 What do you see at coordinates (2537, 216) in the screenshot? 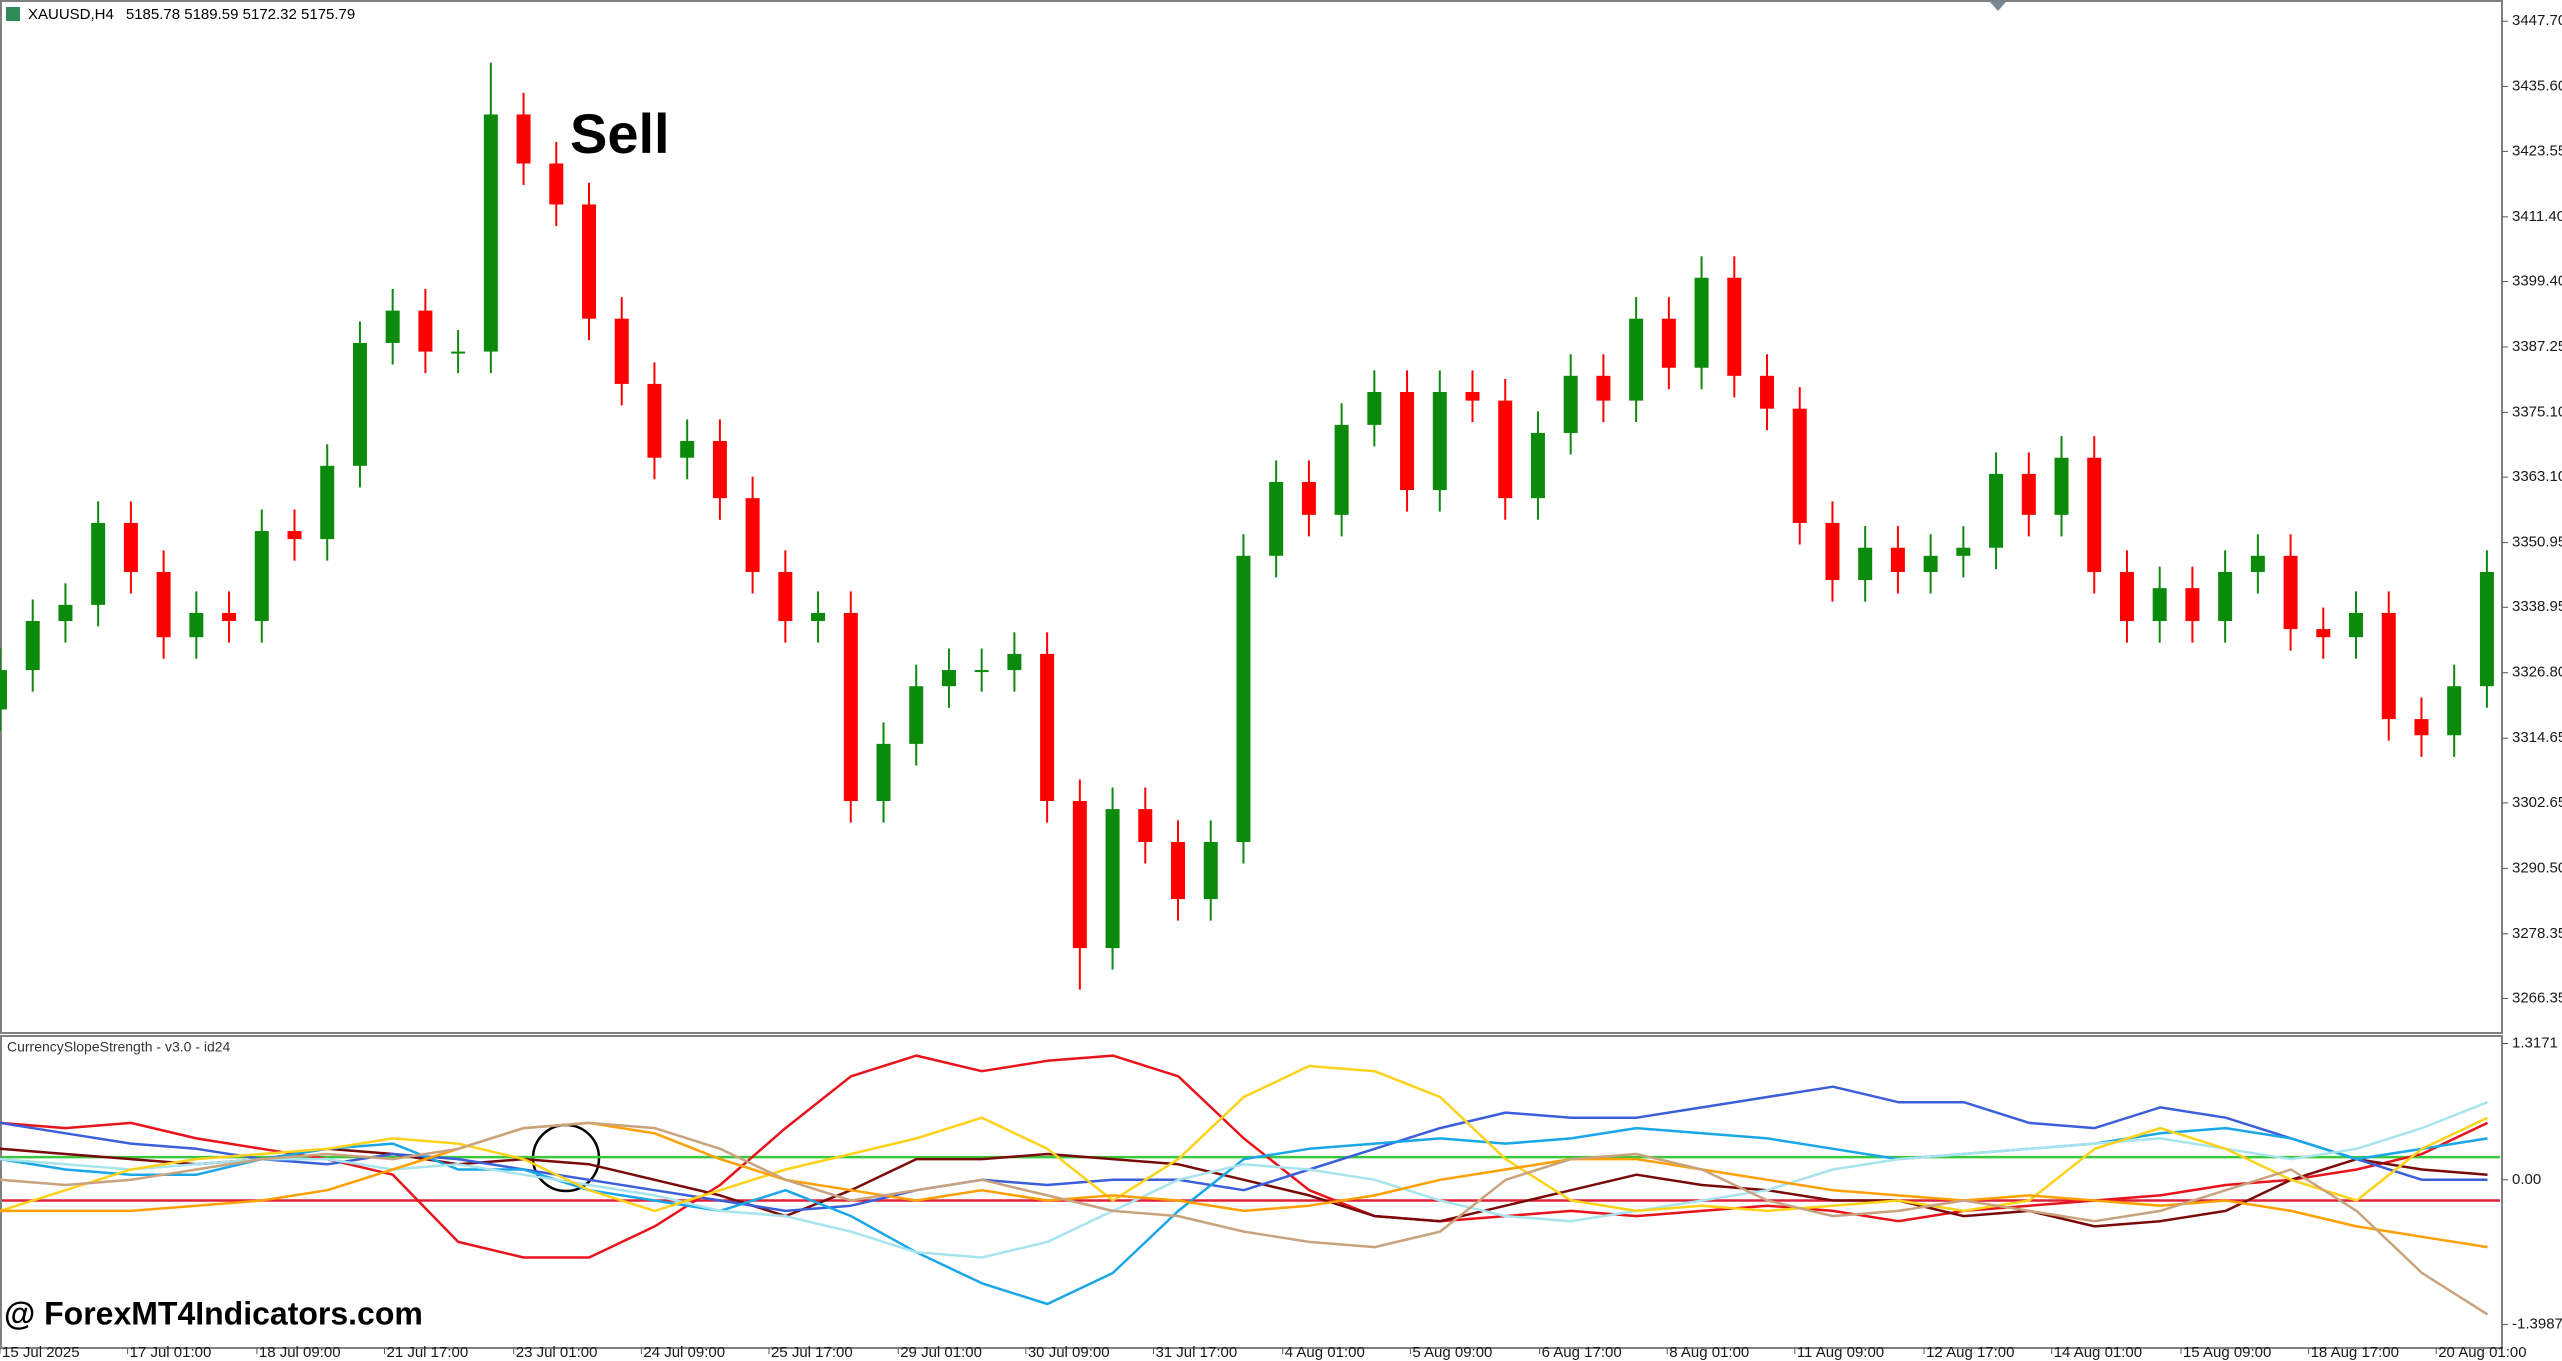
I see `y-tick-label: 3411.40` at bounding box center [2537, 216].